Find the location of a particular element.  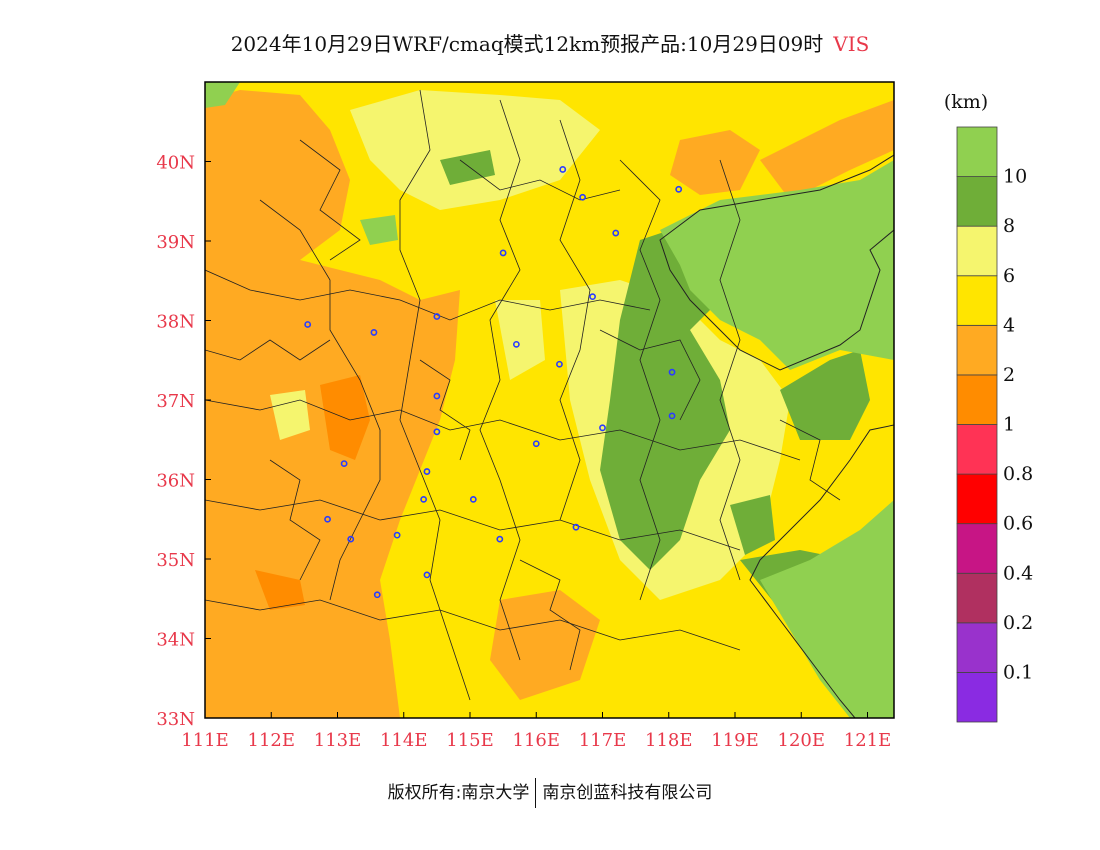

y-tick-label: 36N is located at coordinates (175, 481).